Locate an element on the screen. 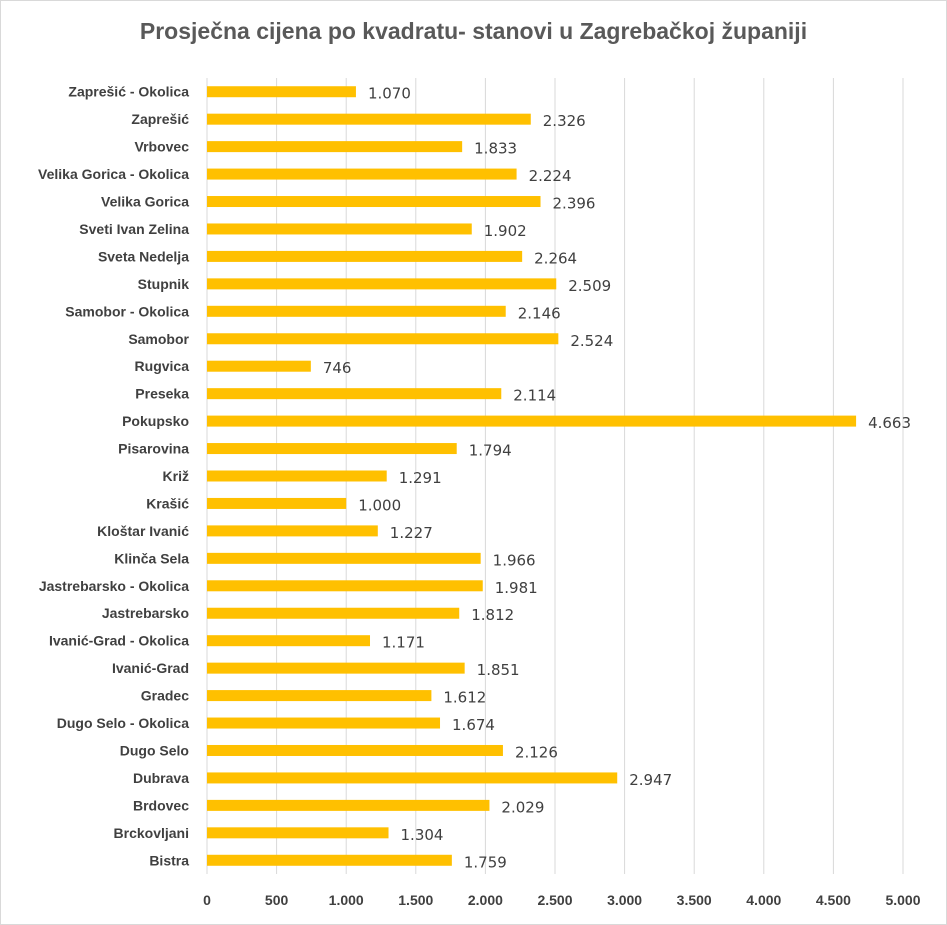  data-label: 2.029 is located at coordinates (522, 807).